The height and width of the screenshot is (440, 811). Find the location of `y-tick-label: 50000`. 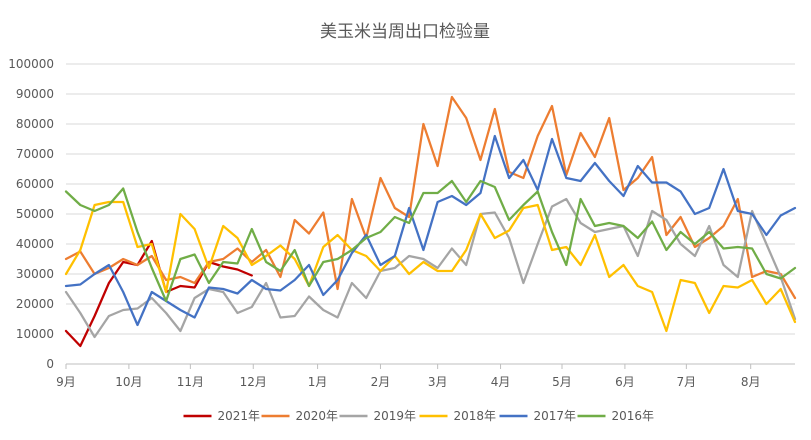

y-tick-label: 50000 is located at coordinates (35, 214).